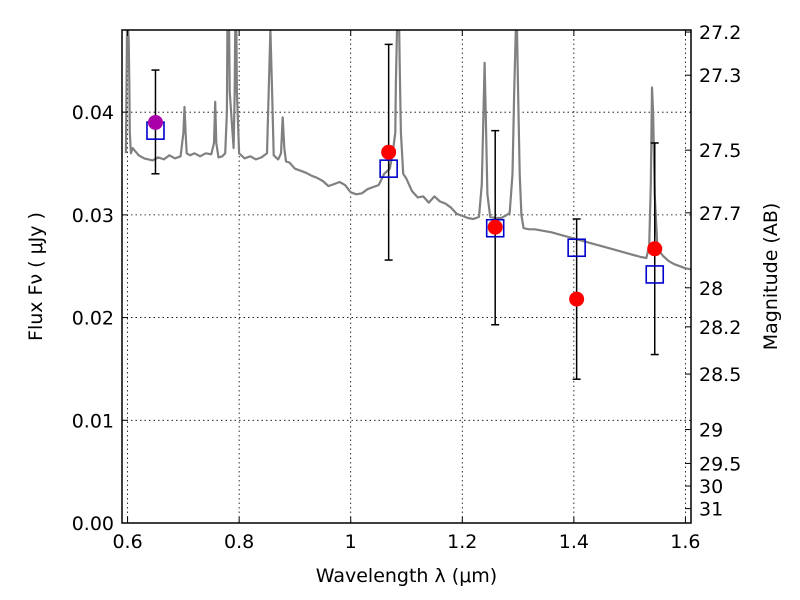 This screenshot has width=800, height=600. What do you see at coordinates (711, 510) in the screenshot?
I see `magnitude-tick-label: 31` at bounding box center [711, 510].